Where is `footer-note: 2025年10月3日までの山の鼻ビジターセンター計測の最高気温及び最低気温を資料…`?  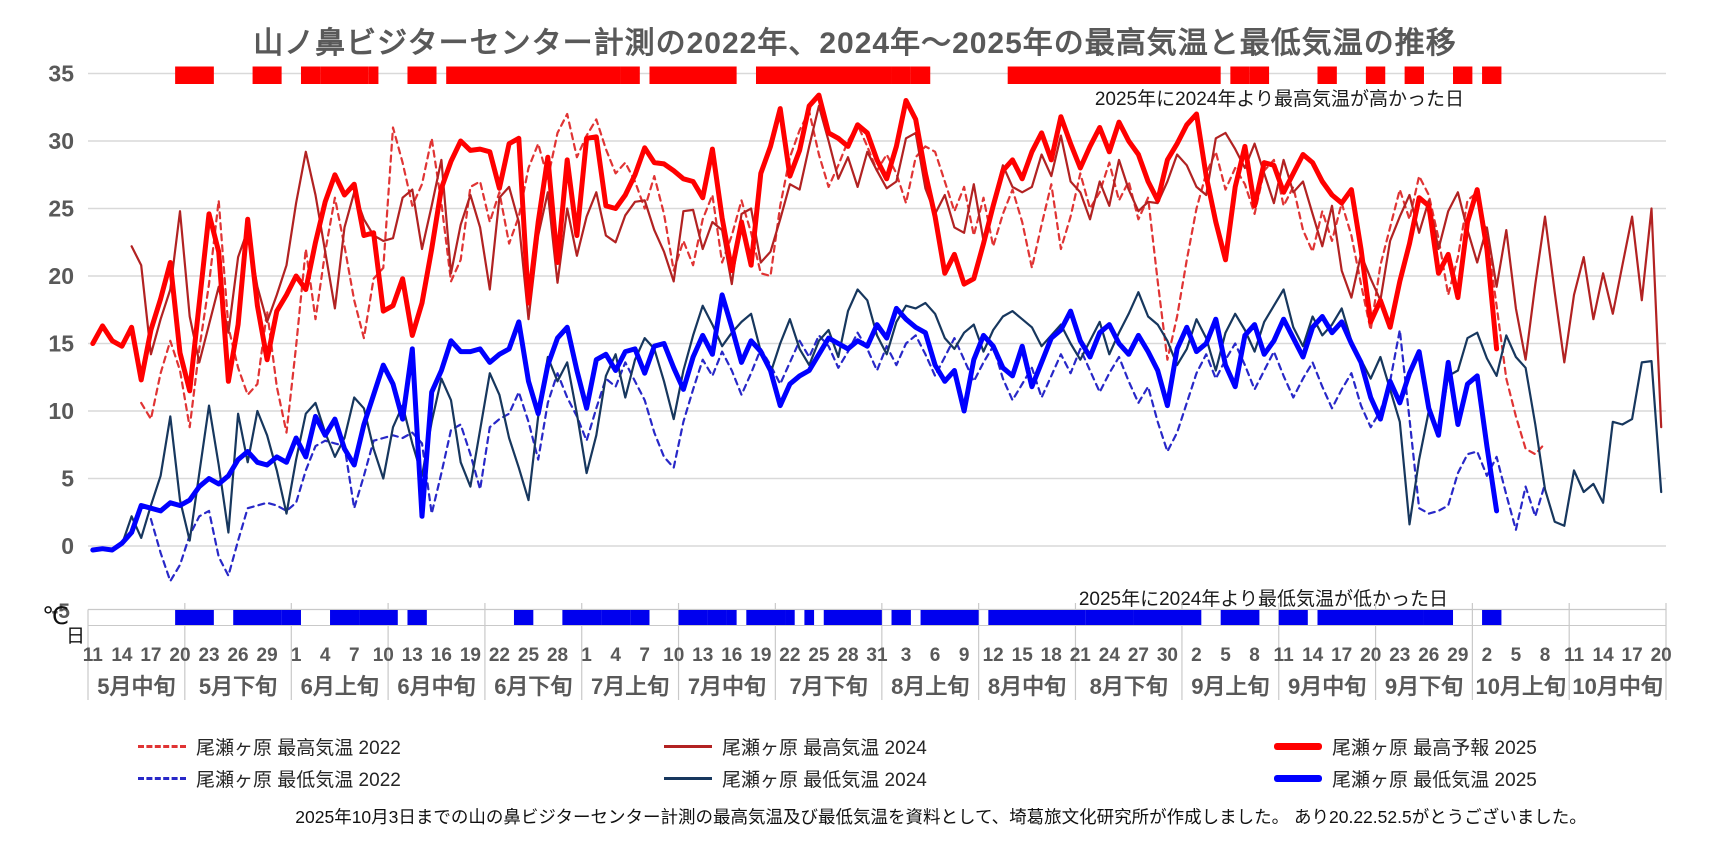 footer-note: 2025年10月3日までの山の鼻ビジターセンター計測の最高気温及び最低気温を資料… is located at coordinates (941, 817).